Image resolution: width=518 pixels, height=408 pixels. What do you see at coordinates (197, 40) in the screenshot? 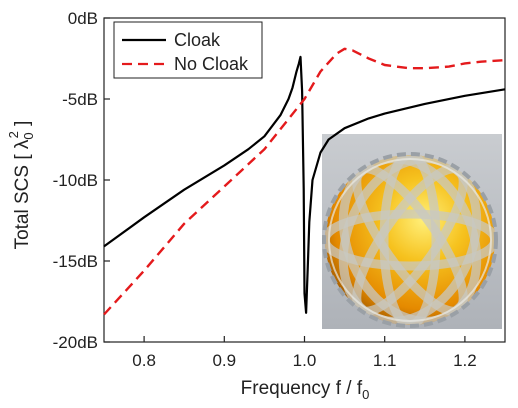
I see `legend-label-cloak: Cloak` at bounding box center [197, 40].